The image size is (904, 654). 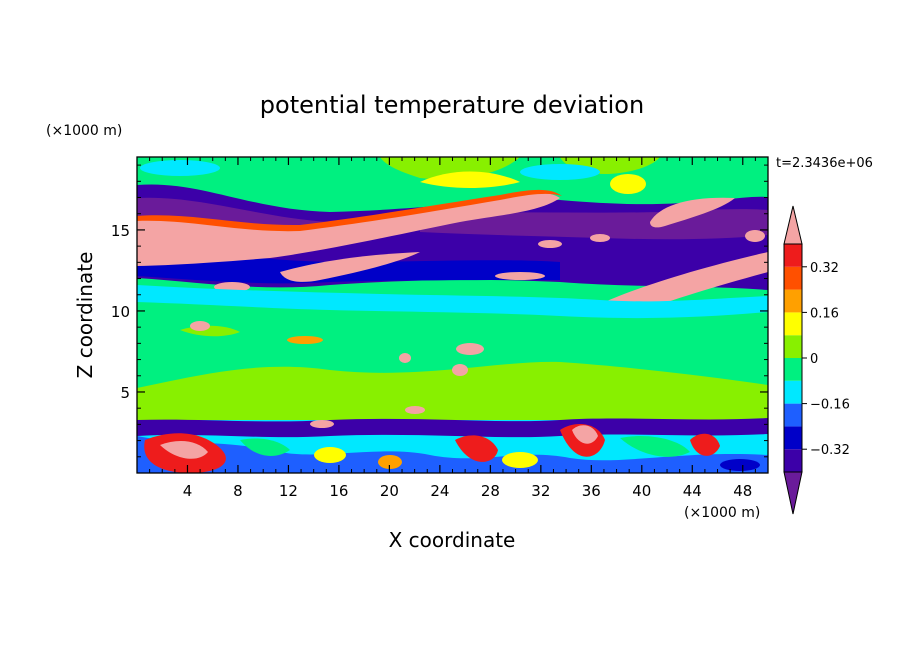 I want to click on field-region-cyan-layer, so click(x=452, y=302).